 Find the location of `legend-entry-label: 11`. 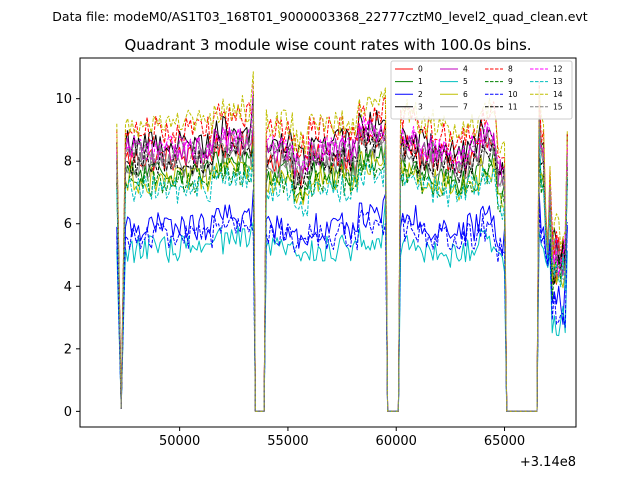

legend-entry-label: 11 is located at coordinates (513, 106).